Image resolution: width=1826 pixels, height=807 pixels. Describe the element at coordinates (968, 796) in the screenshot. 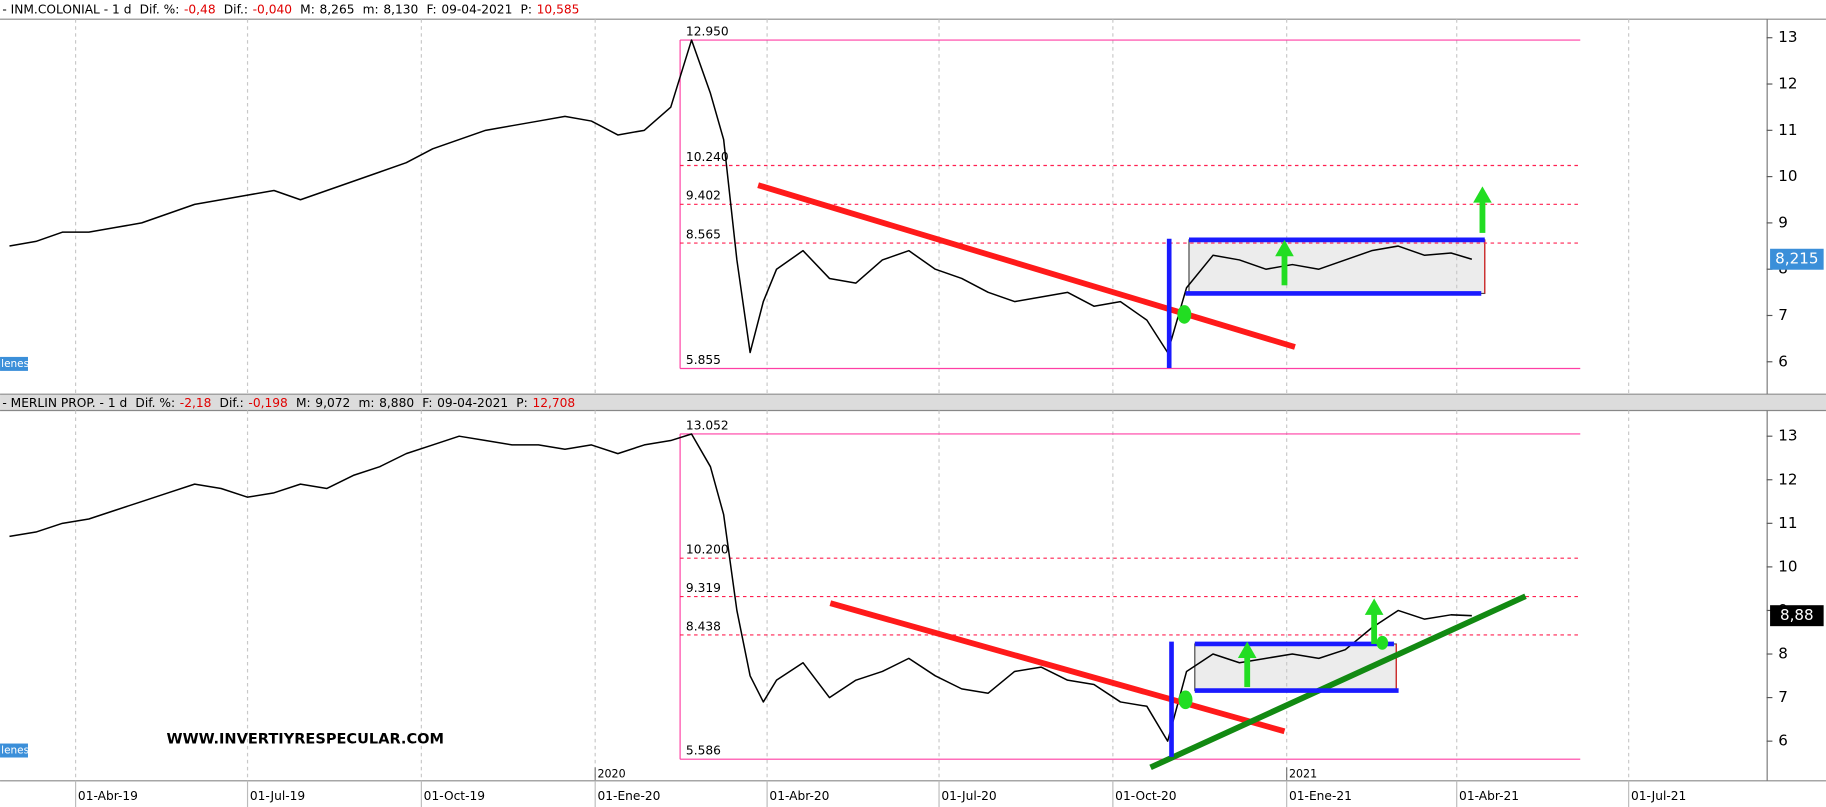

I see `x-tick-label: 01-Jul-20` at that location.